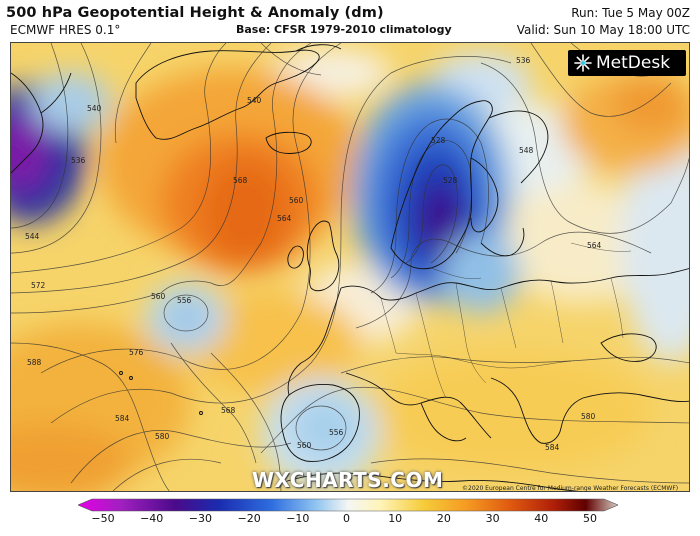 The width and height of the screenshot is (700, 536). I want to click on base-climatology: Base: CFSR 1979-2010 climatology, so click(344, 29).